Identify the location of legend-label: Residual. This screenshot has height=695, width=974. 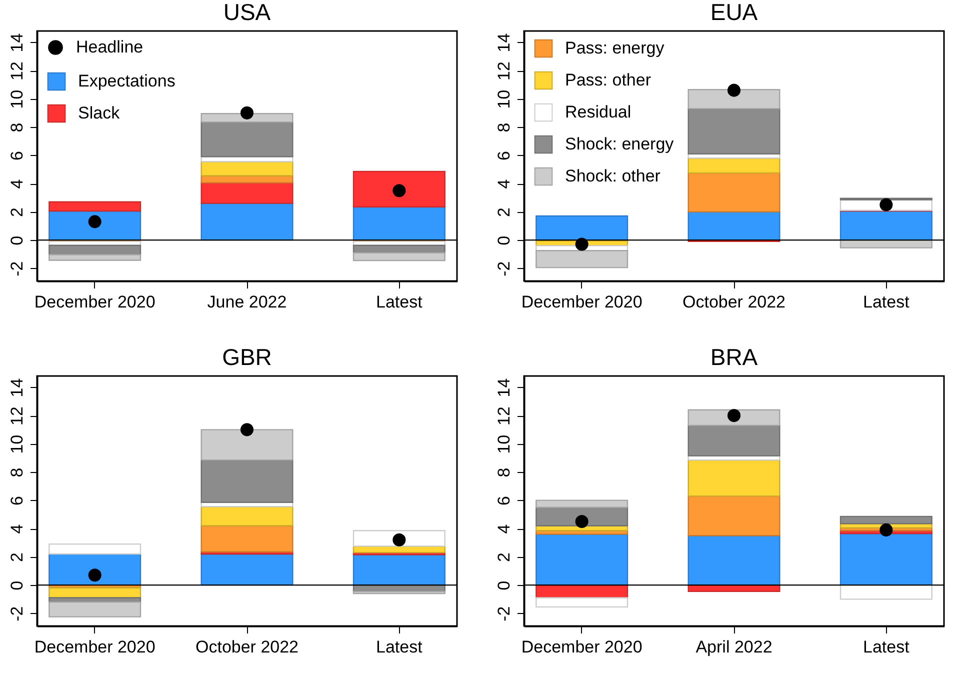
(598, 112).